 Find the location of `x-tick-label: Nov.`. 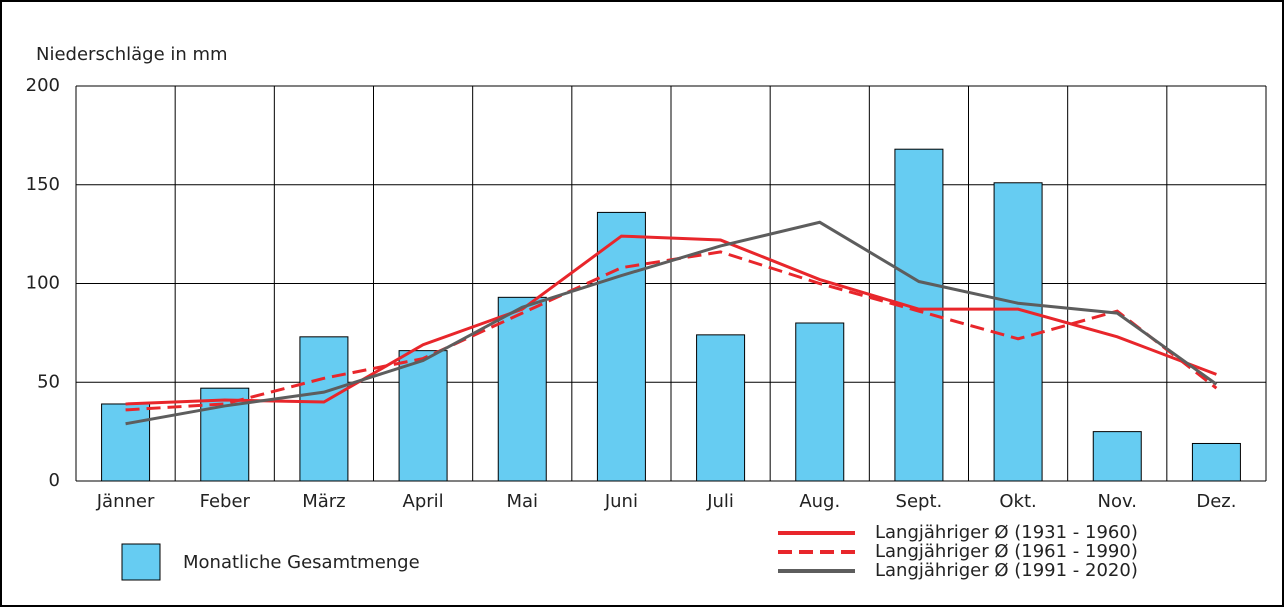

x-tick-label: Nov. is located at coordinates (1117, 501).